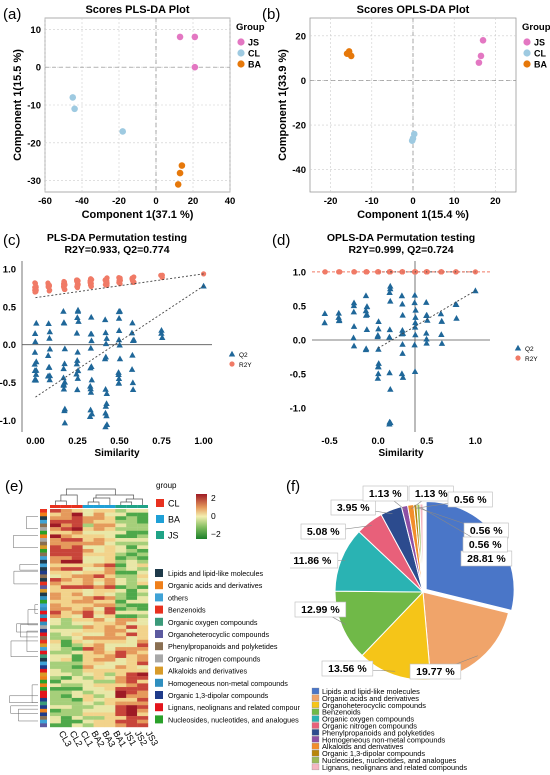  Describe the element at coordinates (315, 711) in the screenshot. I see `pie-legend-swatch` at that location.